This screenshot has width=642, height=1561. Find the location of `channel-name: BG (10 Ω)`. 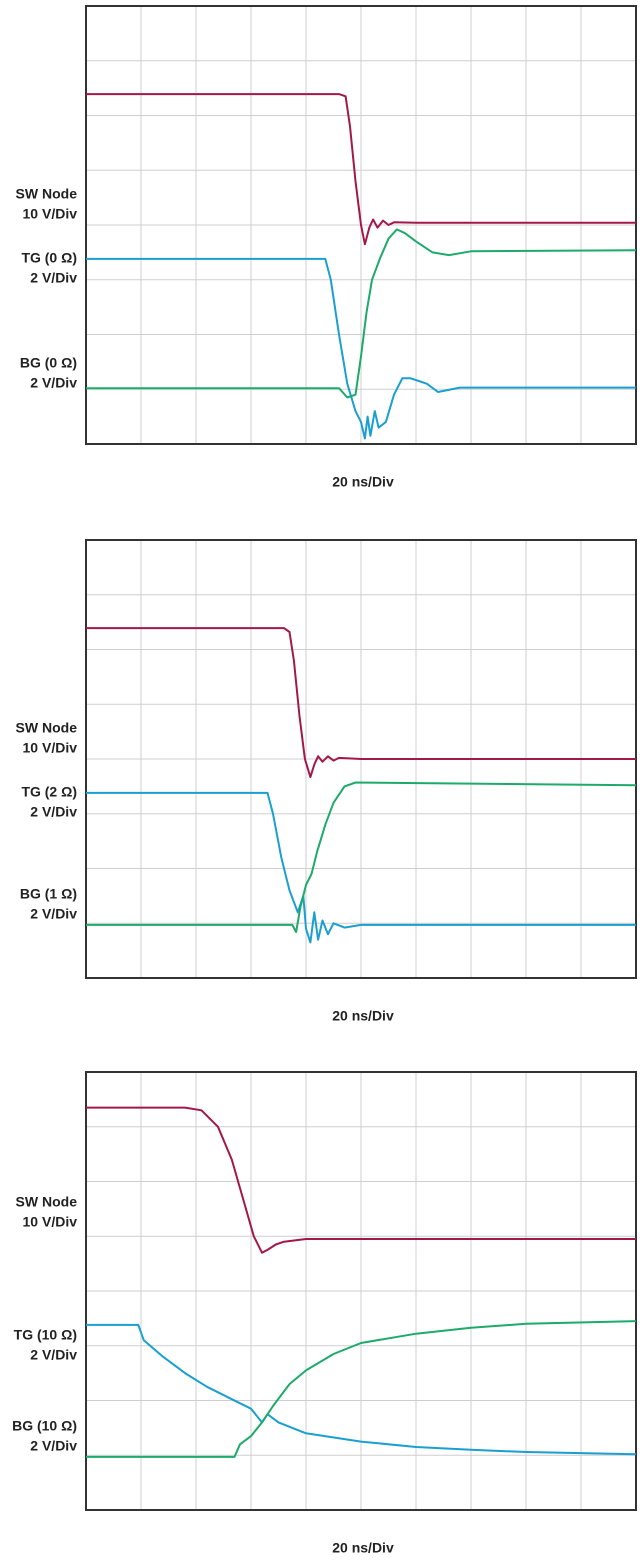

channel-name: BG (10 Ω) is located at coordinates (44, 1426).